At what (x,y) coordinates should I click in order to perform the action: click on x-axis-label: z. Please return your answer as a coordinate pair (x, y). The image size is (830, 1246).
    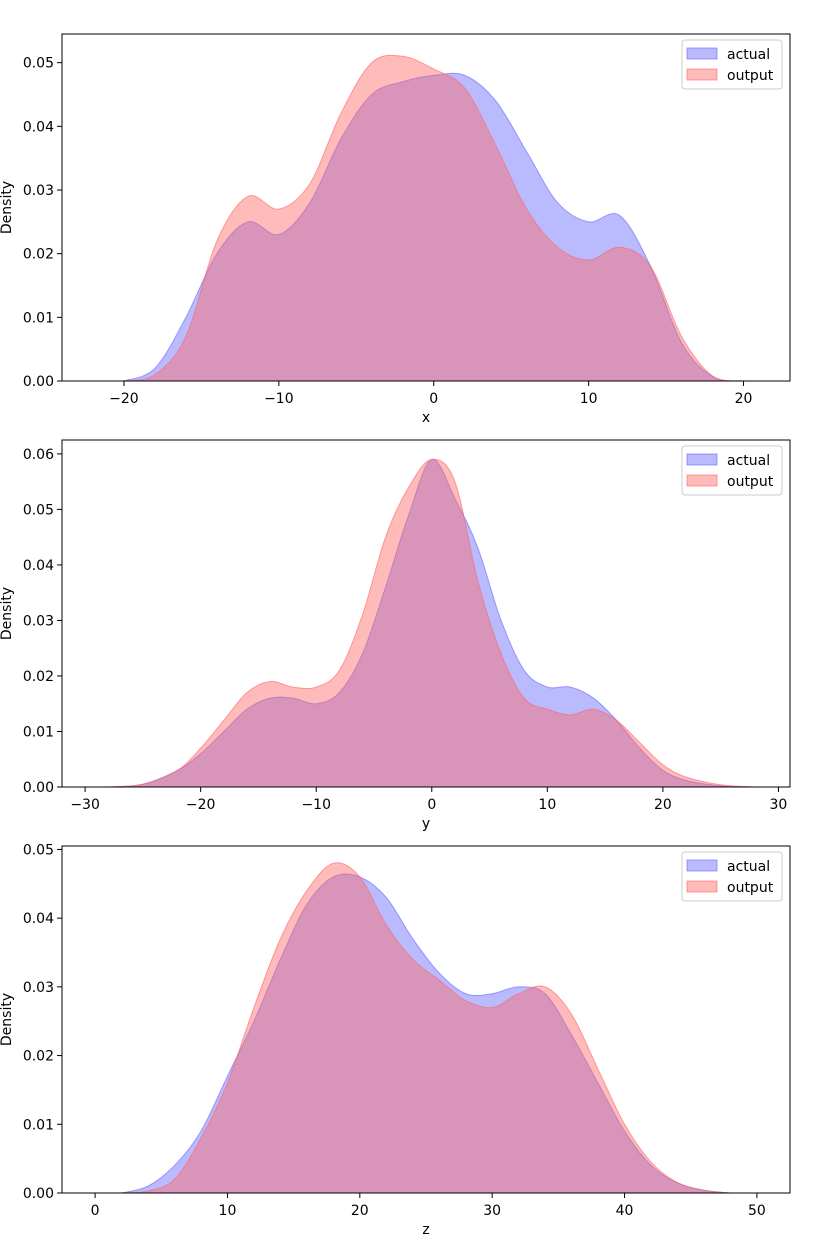
    Looking at the image, I should click on (425, 1230).